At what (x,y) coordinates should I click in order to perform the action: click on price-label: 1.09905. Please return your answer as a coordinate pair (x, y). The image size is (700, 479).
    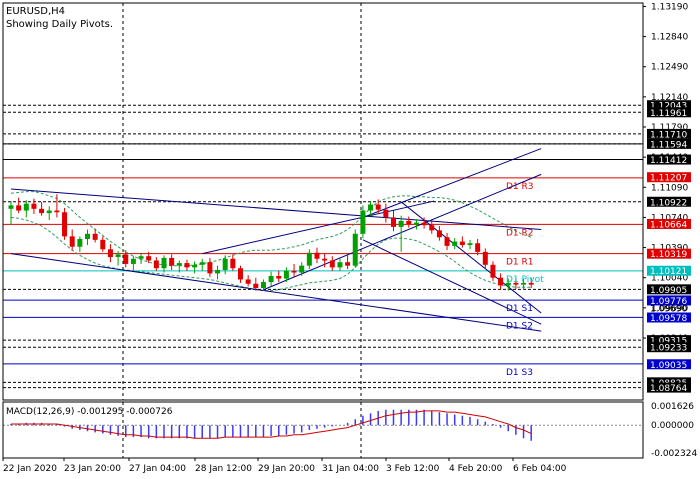
    Looking at the image, I should click on (668, 291).